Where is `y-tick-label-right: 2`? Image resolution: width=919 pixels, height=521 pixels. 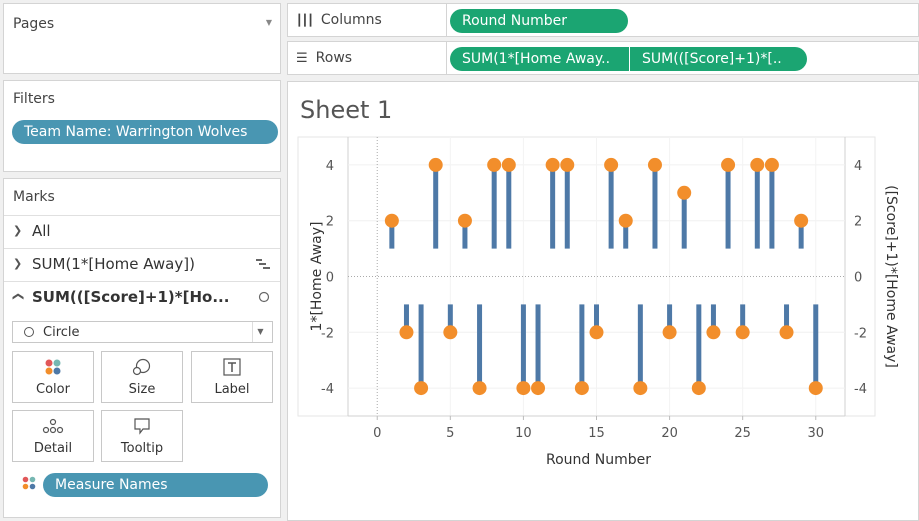
y-tick-label-right: 2 is located at coordinates (858, 222).